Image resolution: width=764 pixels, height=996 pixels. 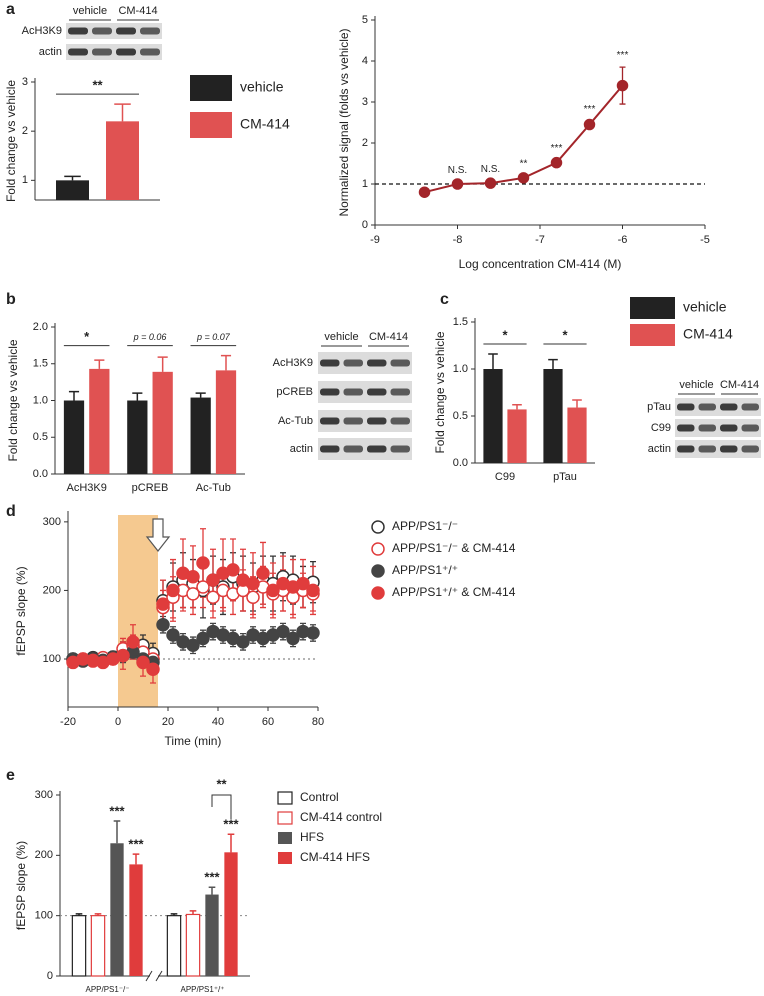 What do you see at coordinates (42, 31) in the screenshot?
I see `blot-row-label: AcH3K9` at bounding box center [42, 31].